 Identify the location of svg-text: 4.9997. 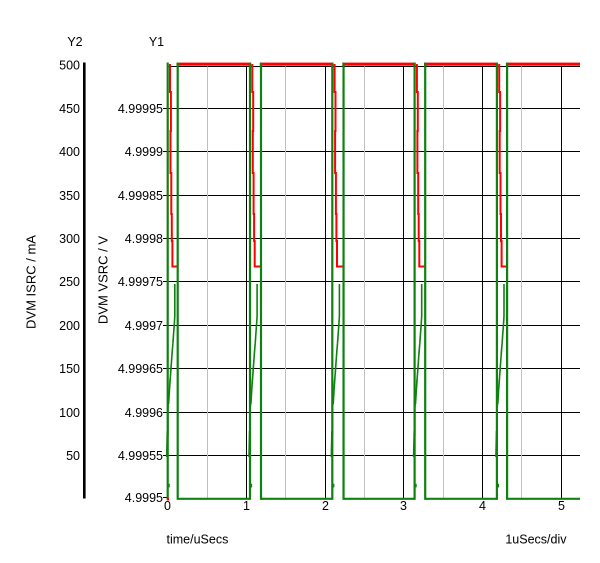
(144, 326).